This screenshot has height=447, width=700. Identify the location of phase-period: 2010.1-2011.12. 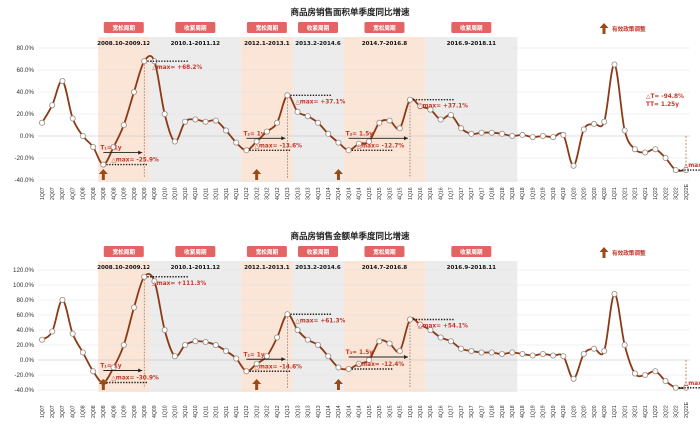
(195, 268).